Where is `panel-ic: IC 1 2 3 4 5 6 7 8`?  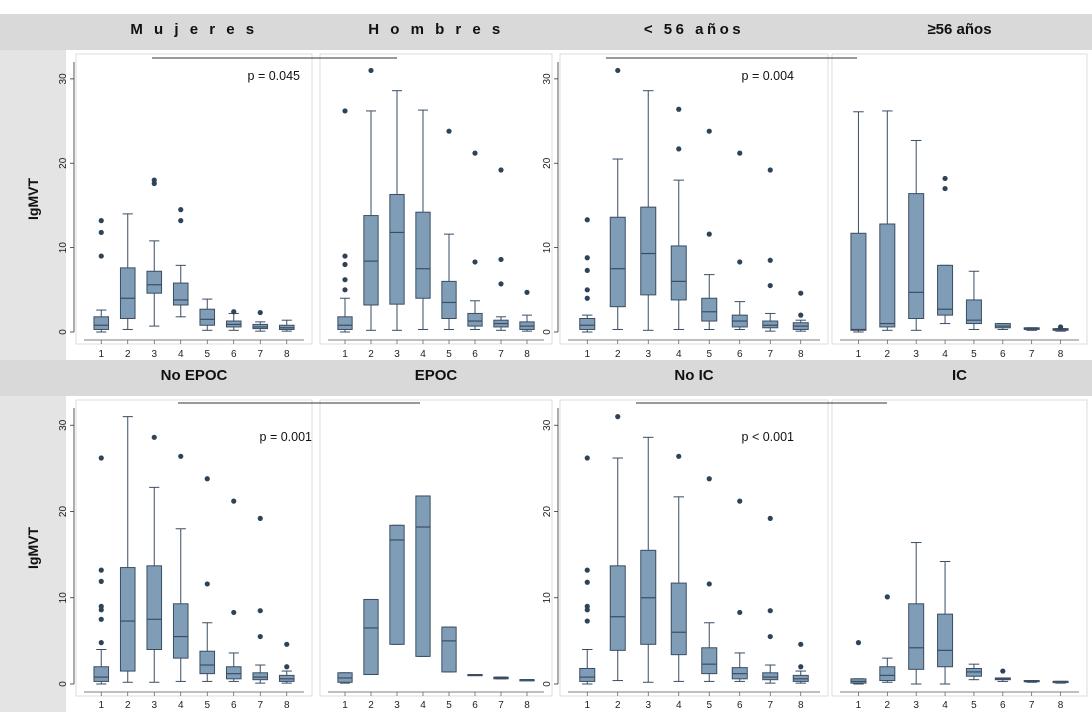 panel-ic: IC 1 2 3 4 5 6 7 8 is located at coordinates (959, 539).